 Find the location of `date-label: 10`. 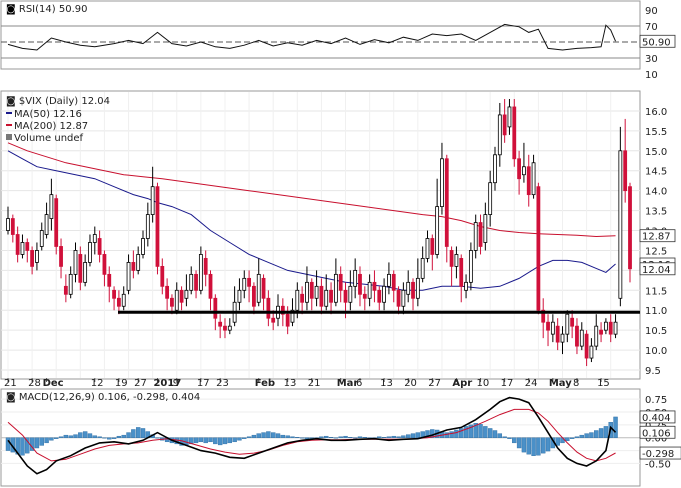

date-label: 10 is located at coordinates (483, 383).